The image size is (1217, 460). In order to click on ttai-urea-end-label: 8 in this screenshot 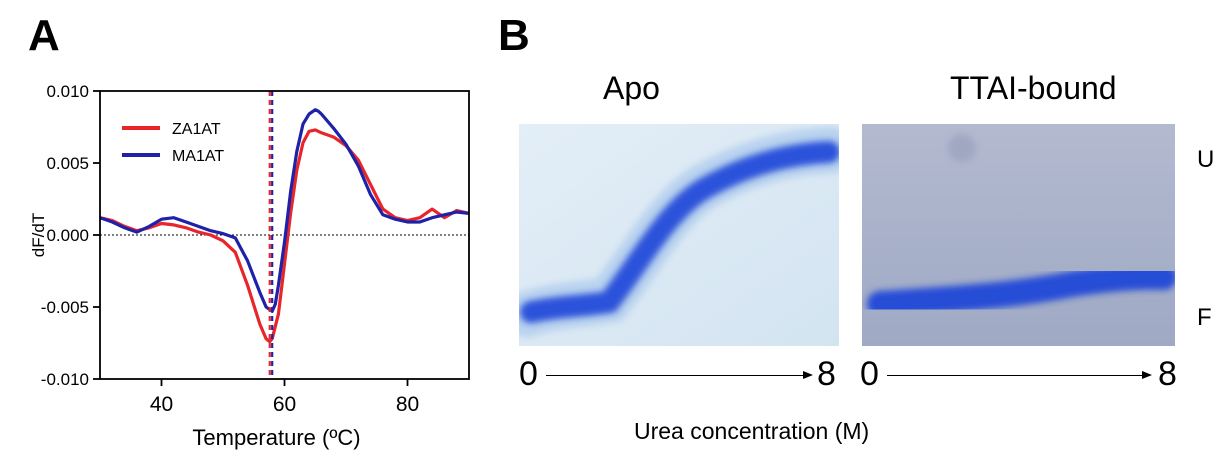, I will do `click(1167, 374)`.